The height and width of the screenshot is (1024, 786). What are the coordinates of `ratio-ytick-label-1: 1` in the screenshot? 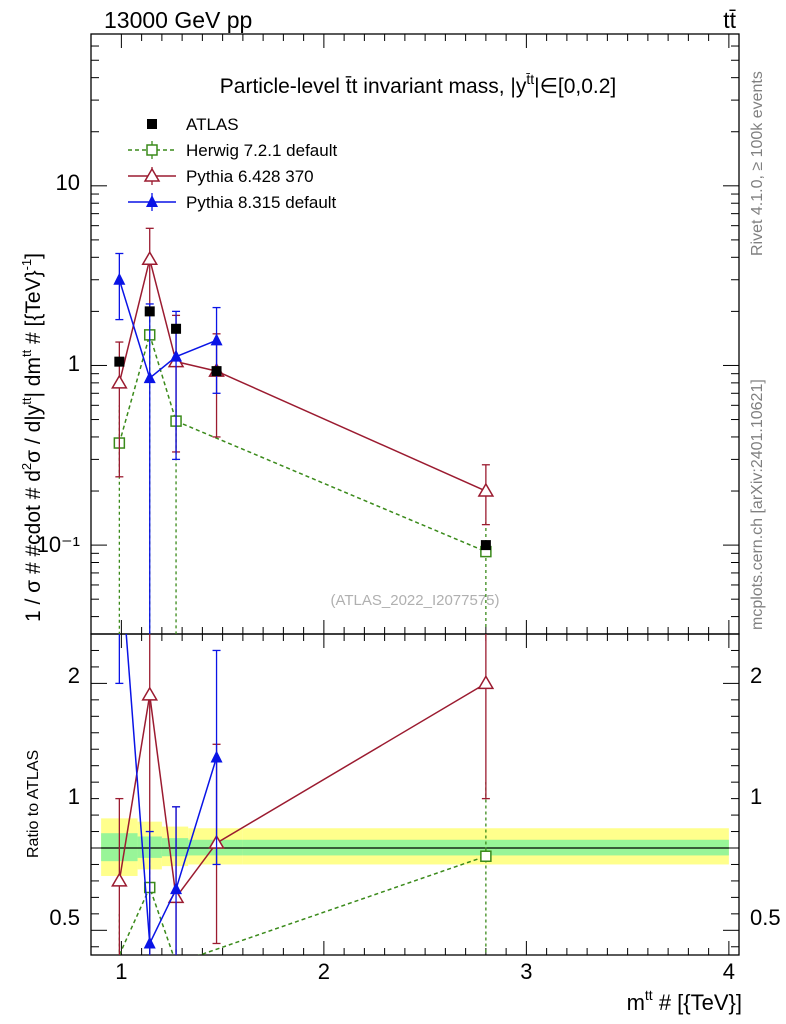 It's located at (74, 796).